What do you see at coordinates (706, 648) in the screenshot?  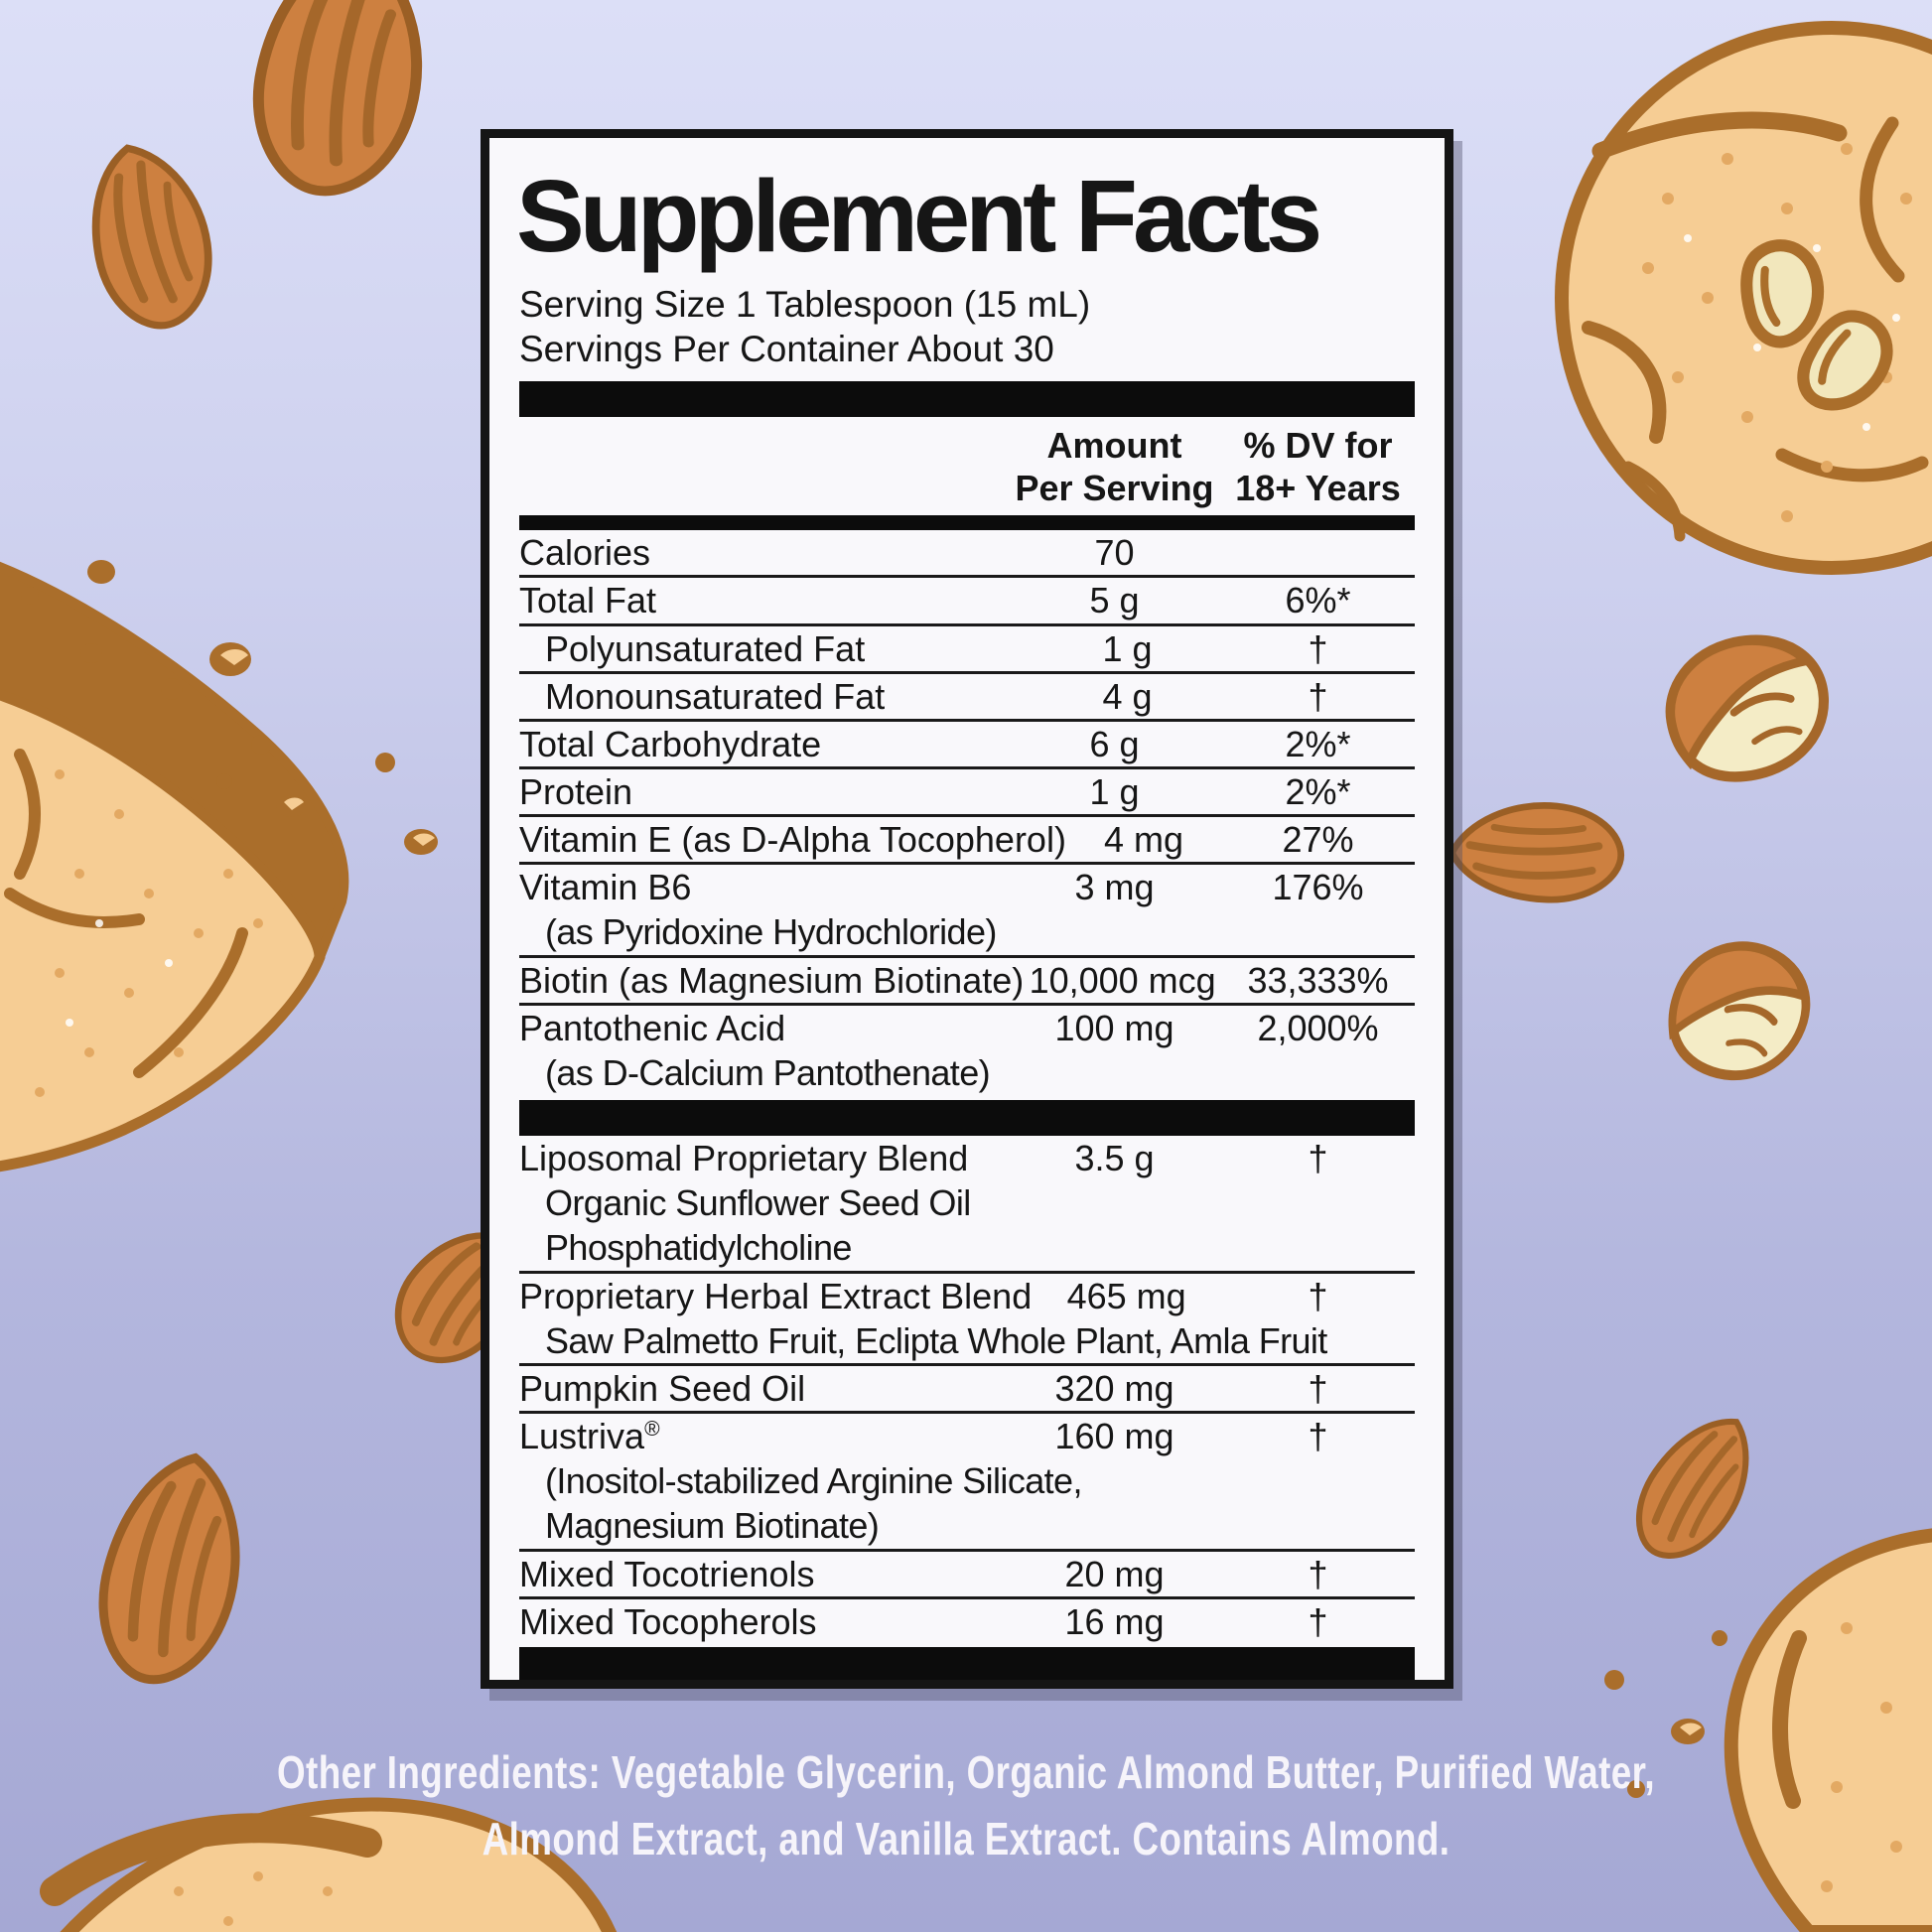 I see `row-label: Polyunsaturated Fat` at bounding box center [706, 648].